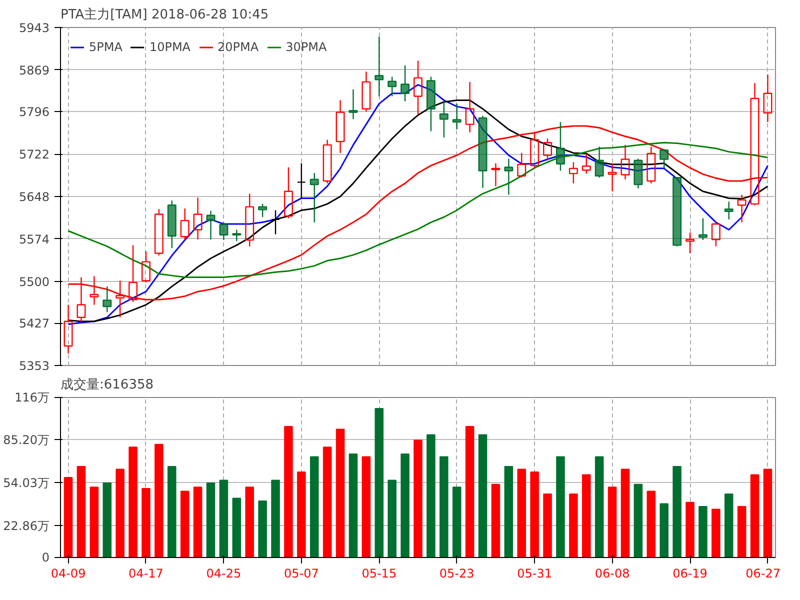 This screenshot has width=800, height=600. I want to click on chart-title: PTA主力[TAM] 2018-06-28 10:45, so click(164, 14).